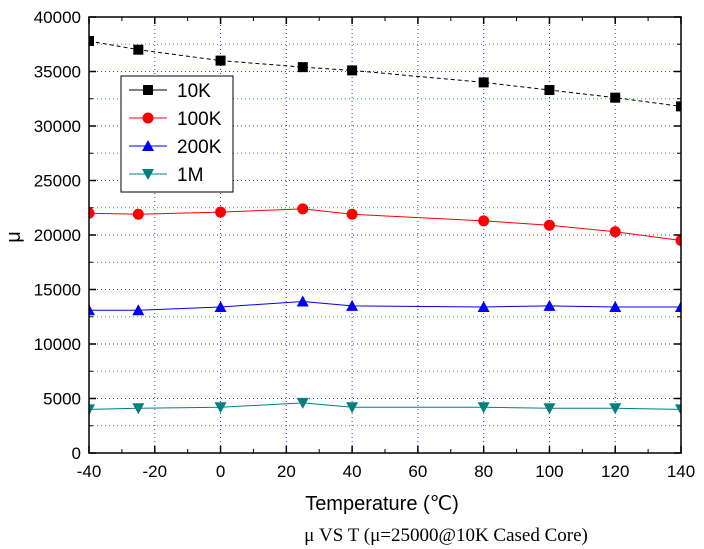 The height and width of the screenshot is (549, 704). Describe the element at coordinates (199, 119) in the screenshot. I see `legend-label: 100K` at that location.